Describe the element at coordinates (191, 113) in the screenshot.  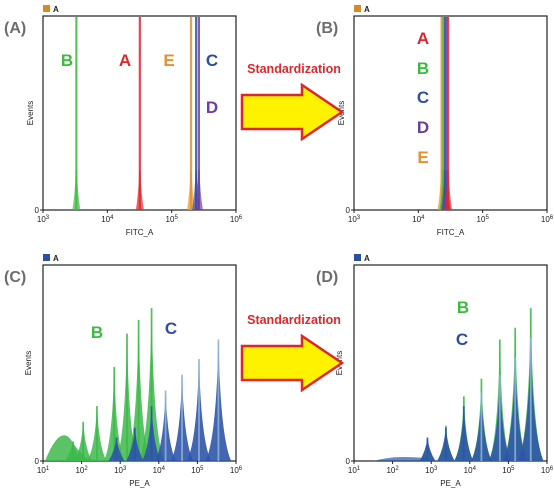
I see `series-E` at that location.